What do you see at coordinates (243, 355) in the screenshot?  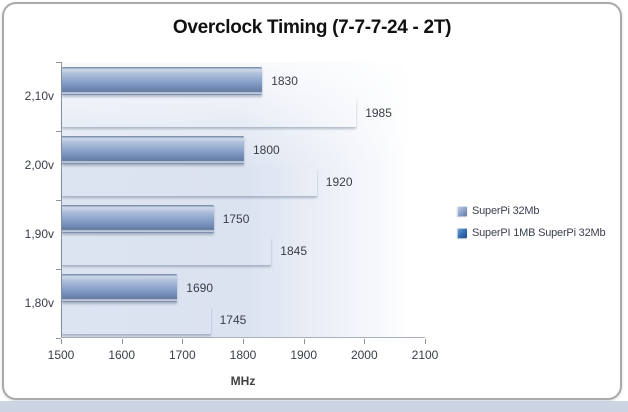 I see `x-tick-label: 1800` at bounding box center [243, 355].